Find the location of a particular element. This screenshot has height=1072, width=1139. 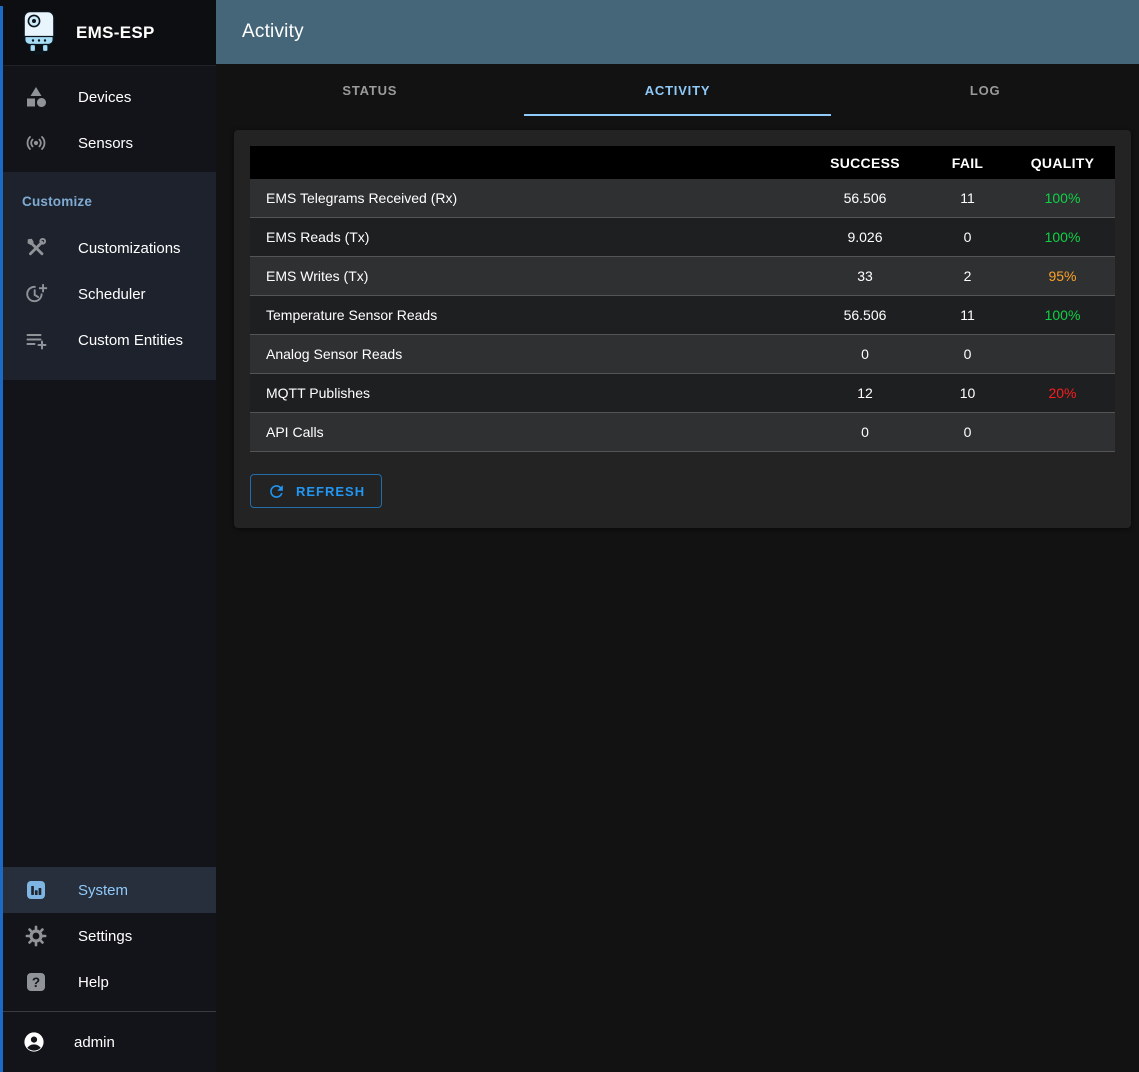

gear-icon is located at coordinates (36, 936).